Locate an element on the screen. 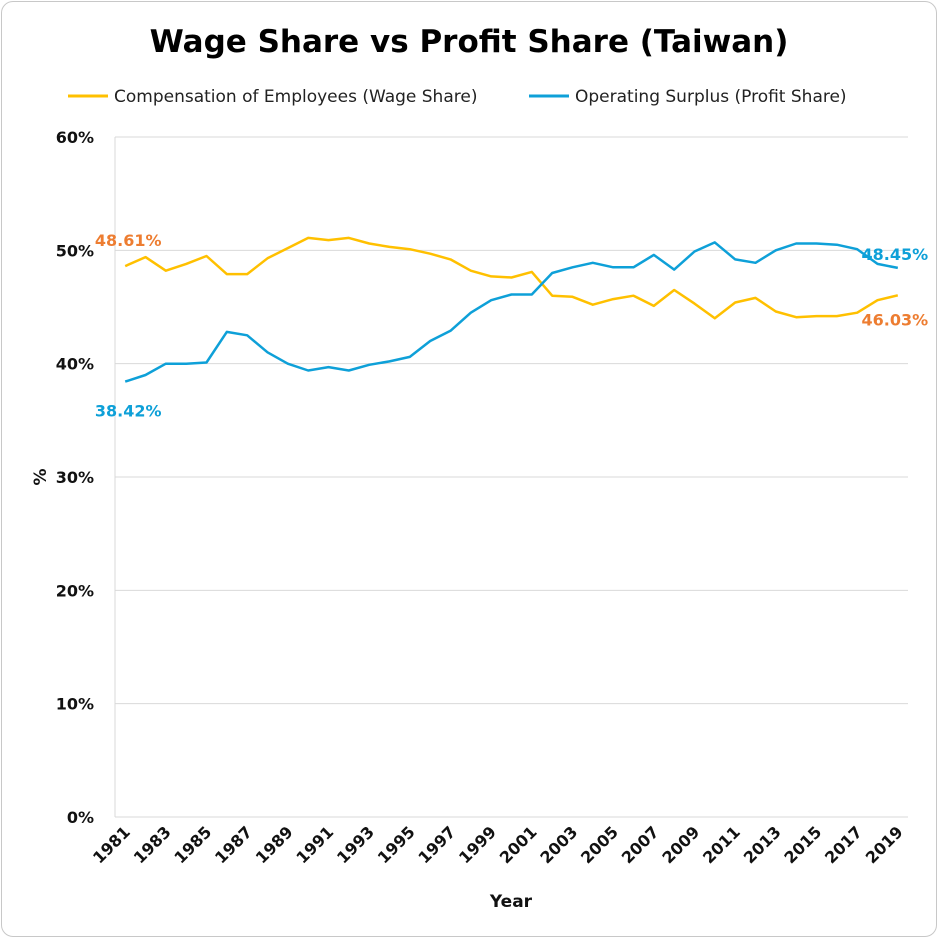 The image size is (938, 938). x-tick-label: 1981 is located at coordinates (111, 844).